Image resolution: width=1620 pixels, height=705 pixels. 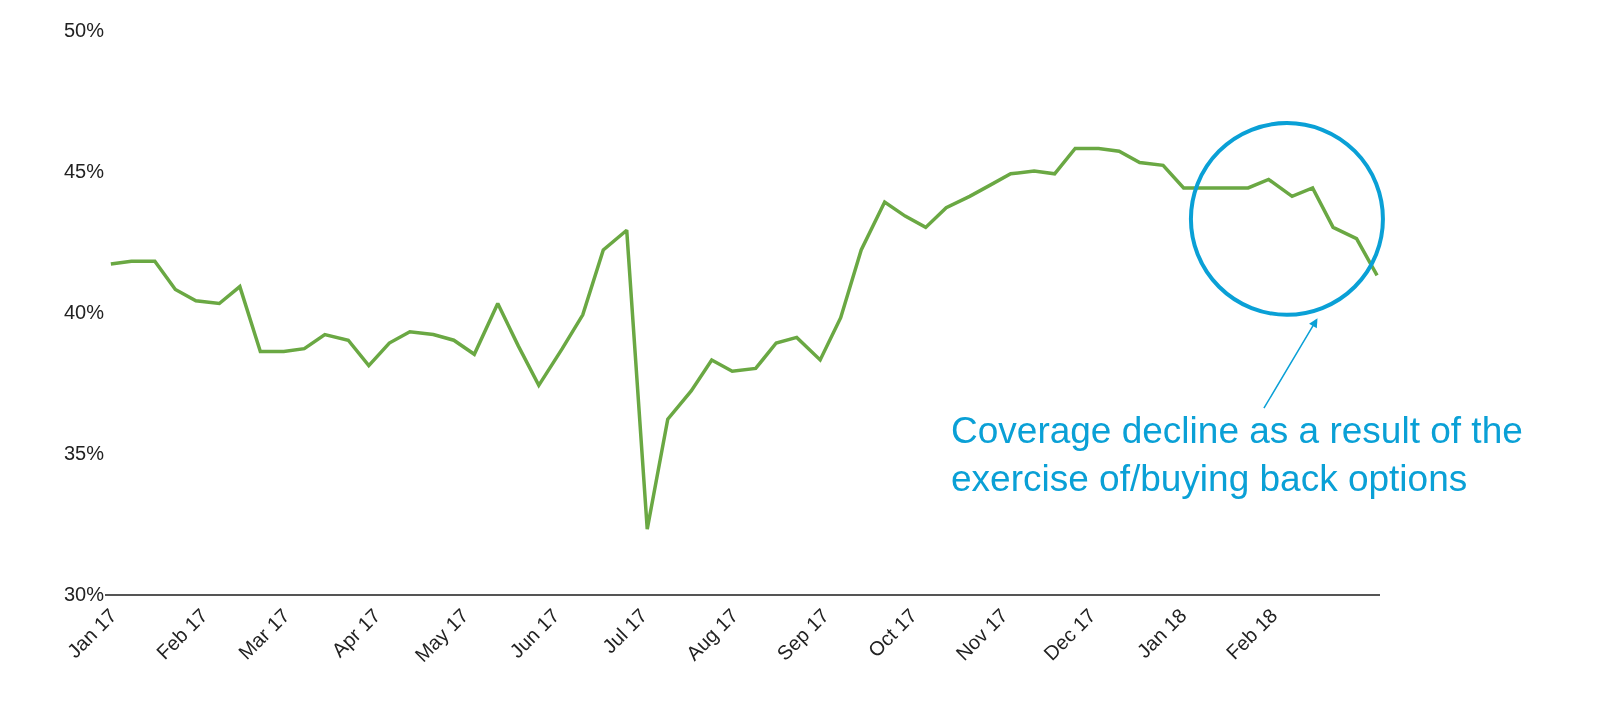 I want to click on x-tick-label: Oct 17, so click(x=892, y=633).